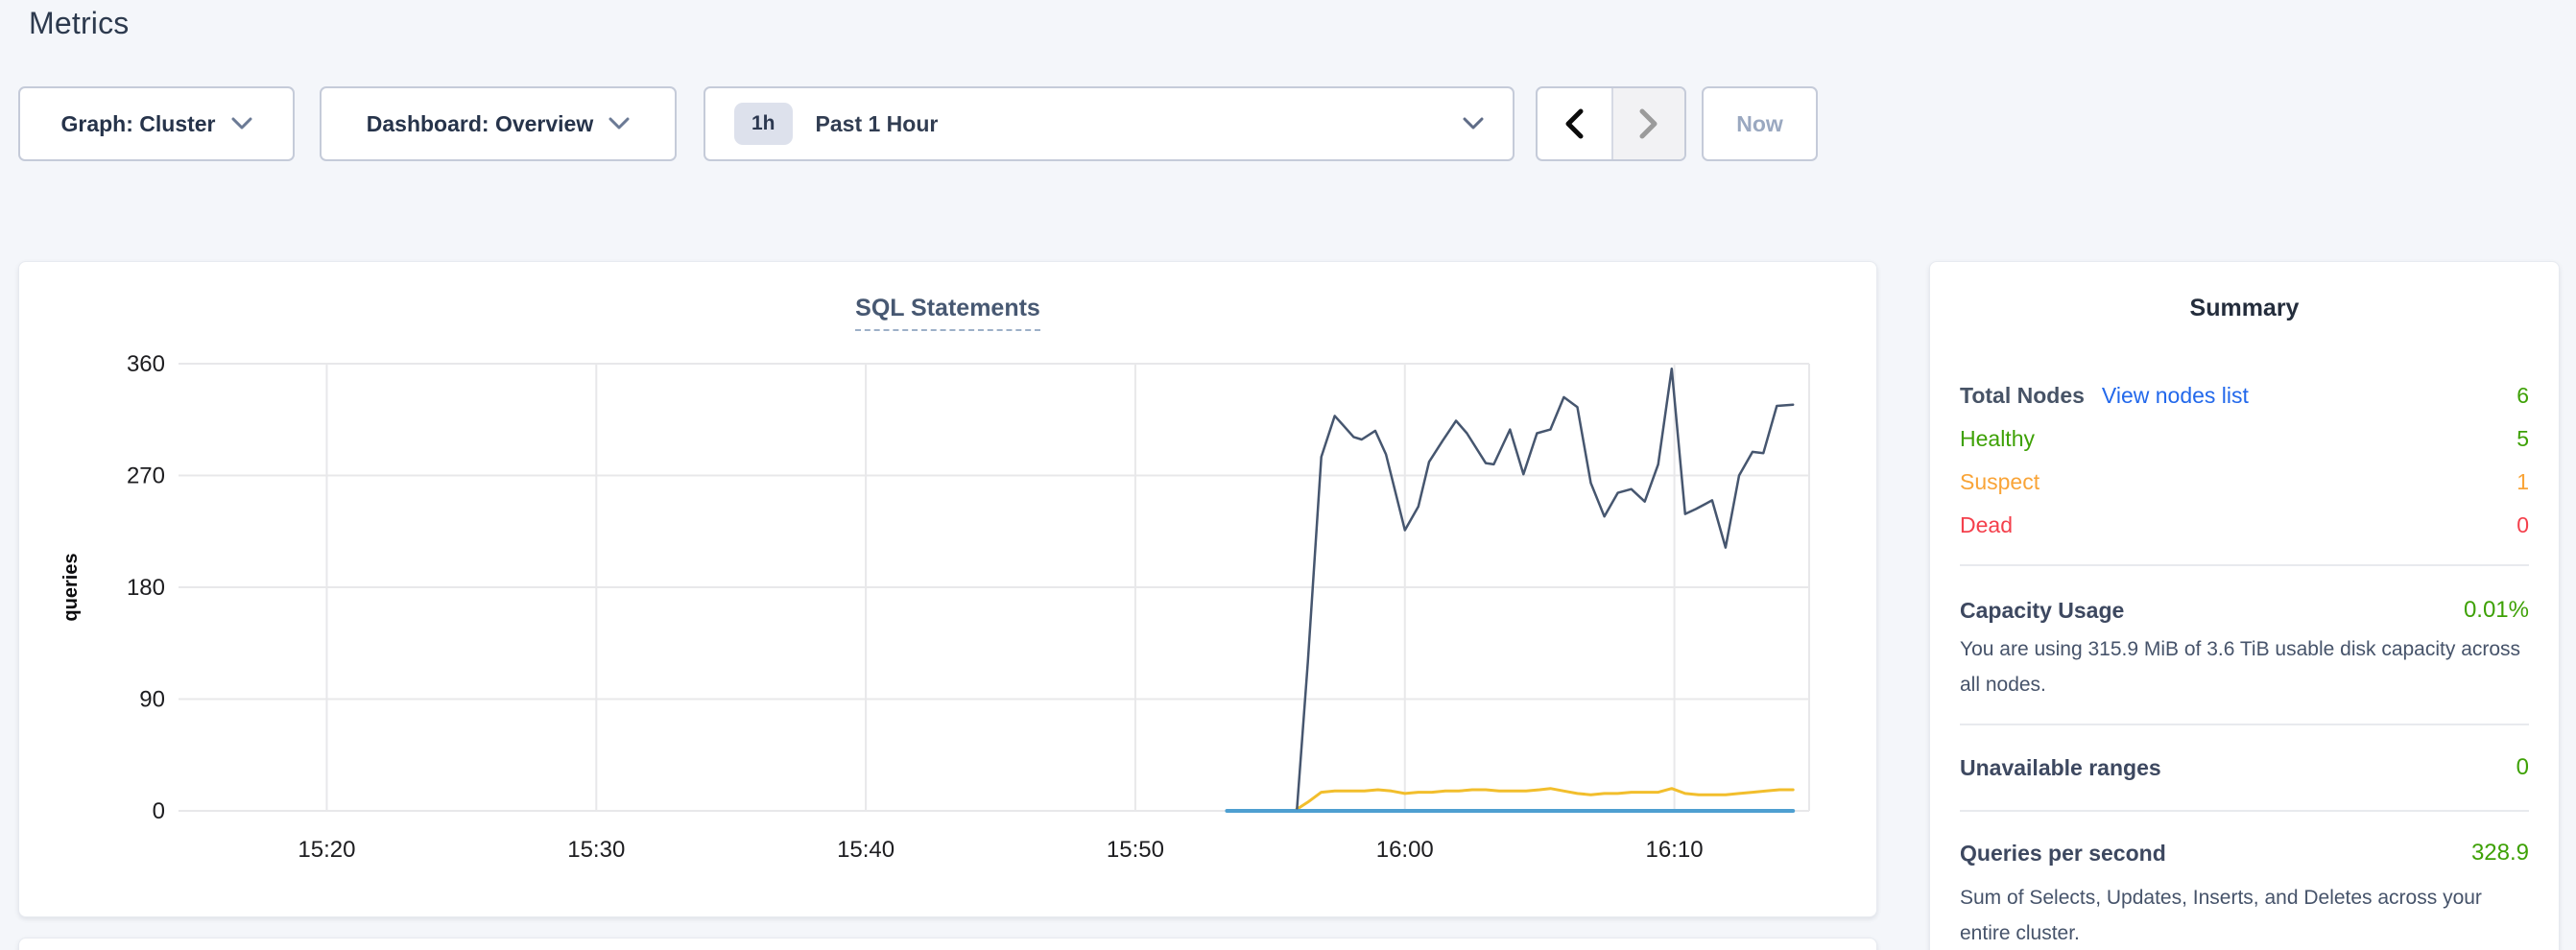 The image size is (2576, 950). I want to click on time-step-buttons, so click(1611, 123).